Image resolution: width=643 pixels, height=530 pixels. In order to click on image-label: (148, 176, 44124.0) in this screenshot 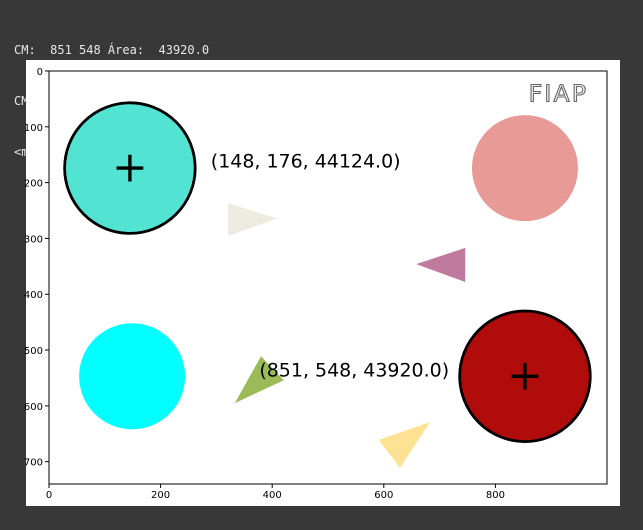, I will do `click(306, 161)`.